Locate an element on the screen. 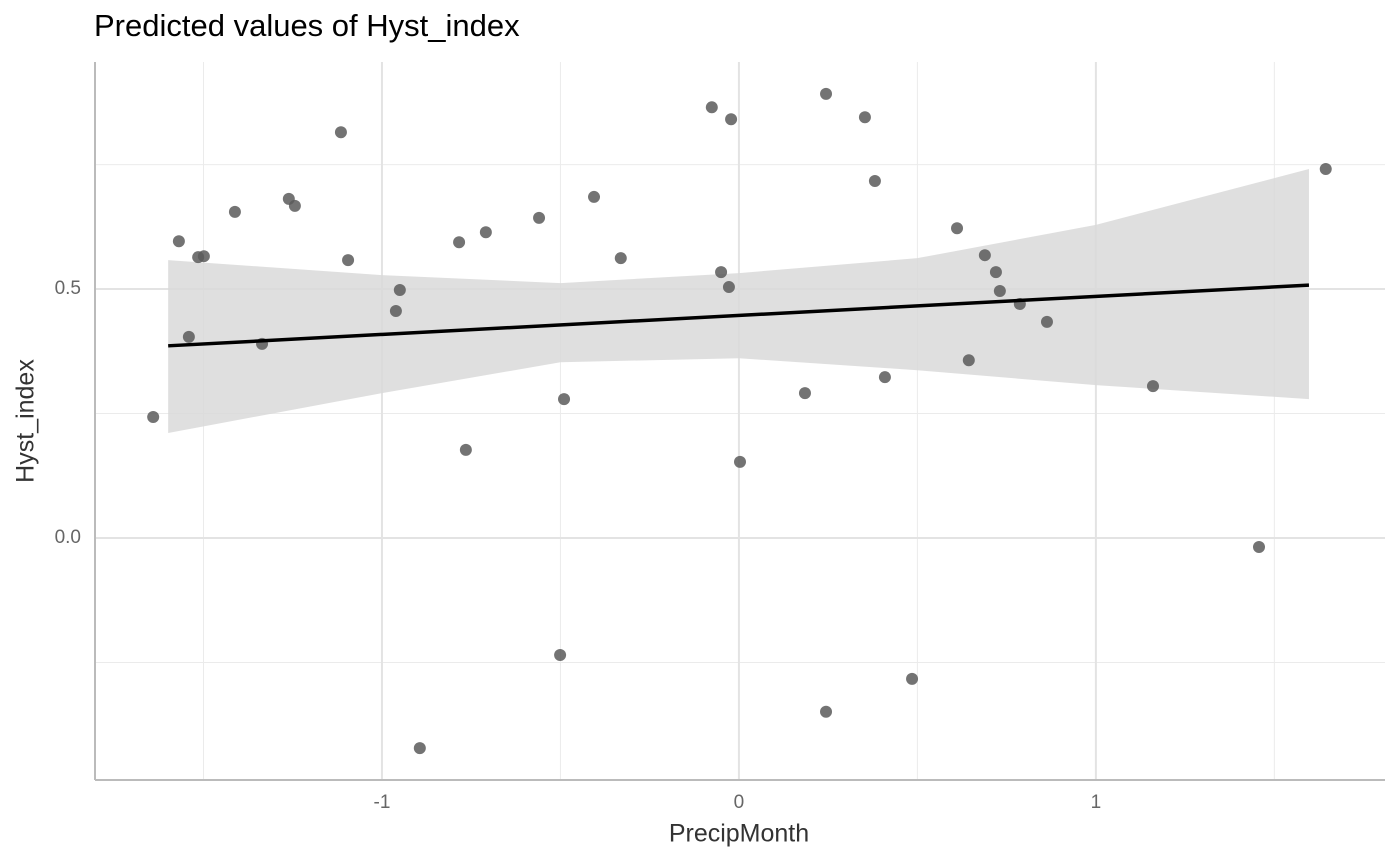 The height and width of the screenshot is (865, 1400). x-tick-label: 1 is located at coordinates (1096, 802).